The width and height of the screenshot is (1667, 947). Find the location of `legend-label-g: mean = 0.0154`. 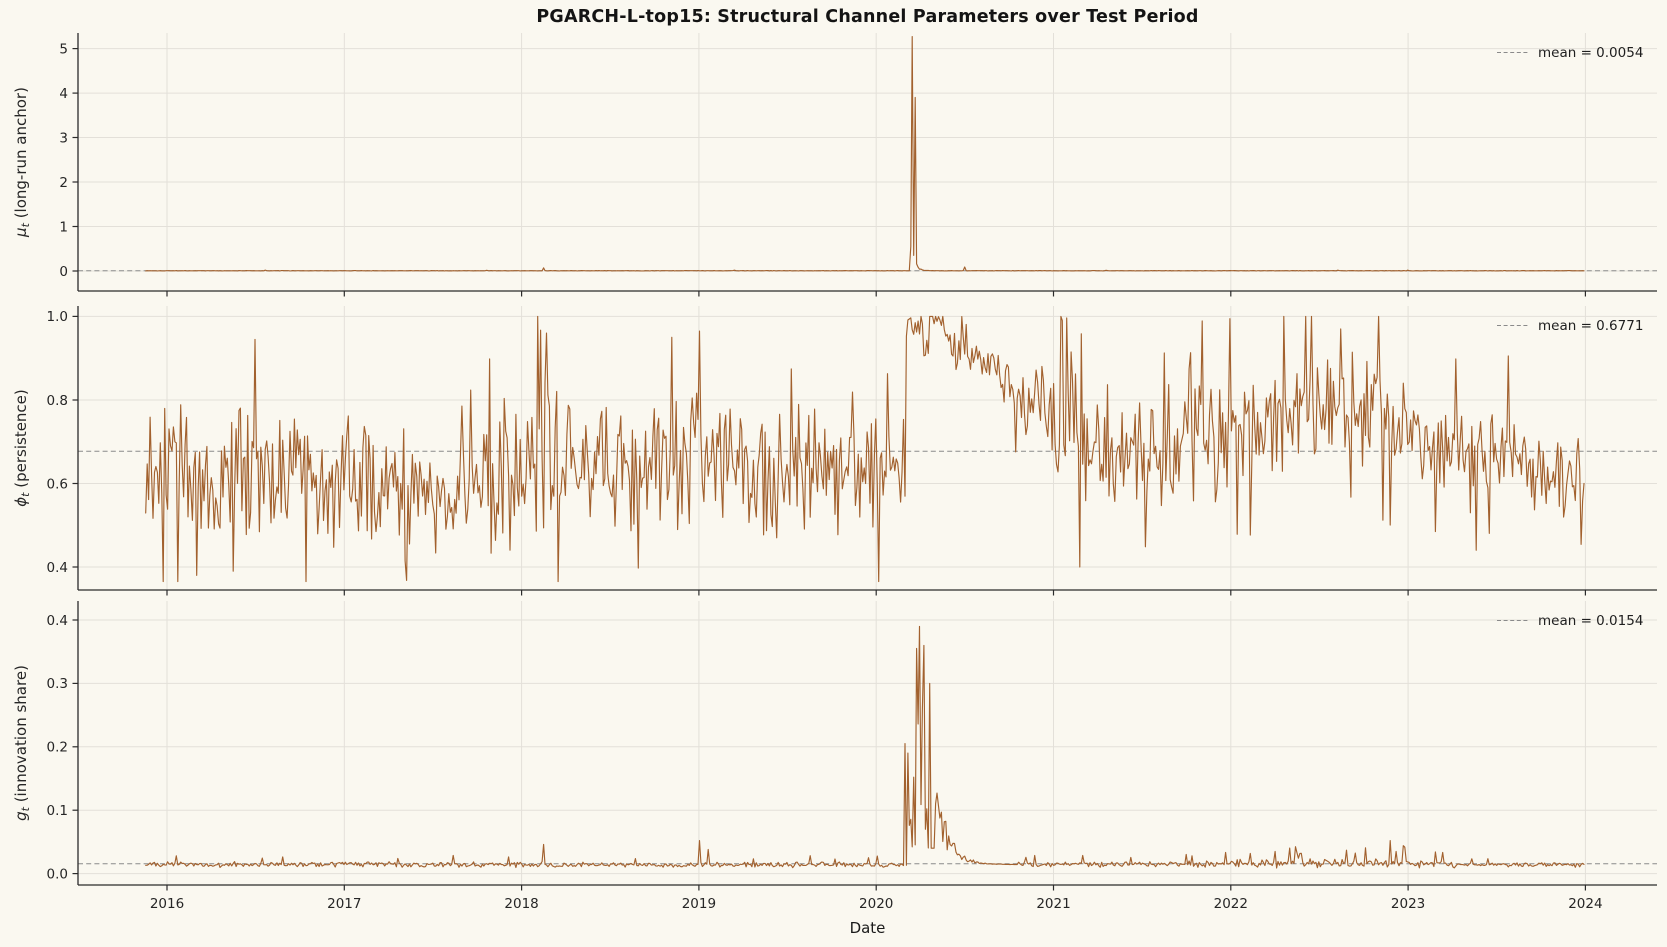

legend-label-g: mean = 0.0154 is located at coordinates (1590, 621).